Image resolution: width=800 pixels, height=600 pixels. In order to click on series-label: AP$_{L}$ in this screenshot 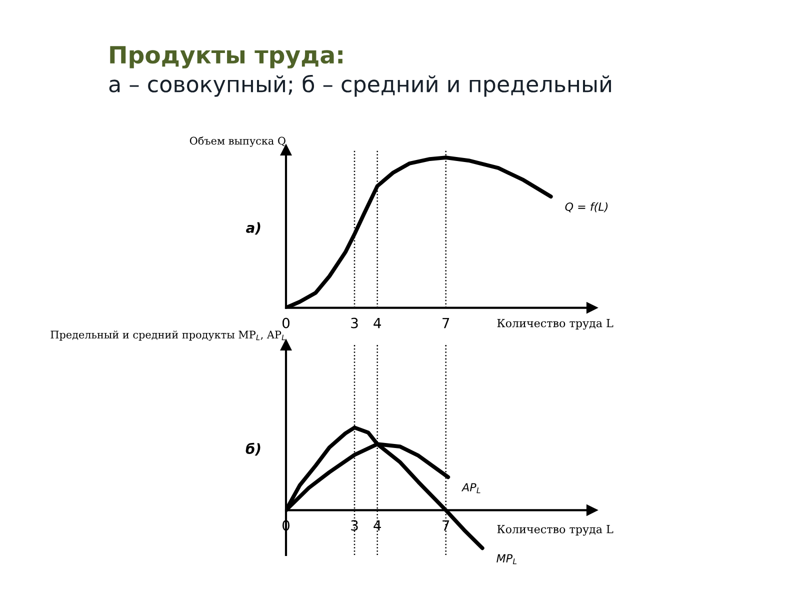, I will do `click(470, 488)`.